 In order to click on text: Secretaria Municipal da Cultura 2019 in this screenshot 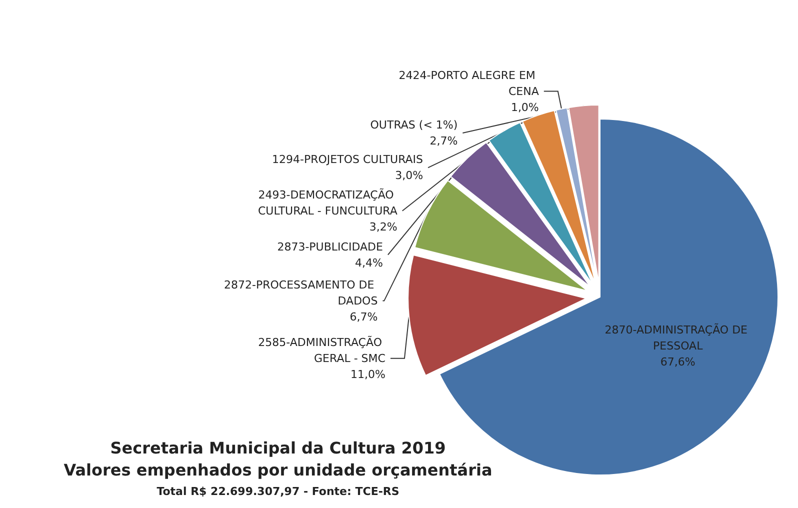, I will do `click(278, 448)`.